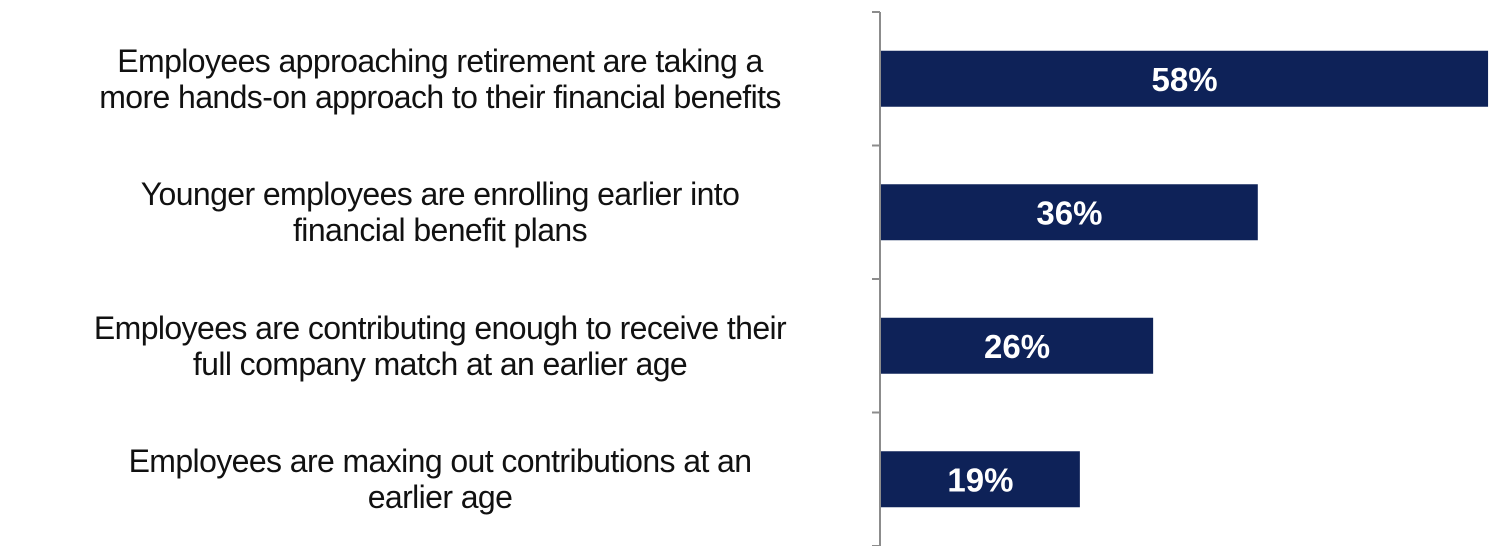 The height and width of the screenshot is (546, 1508). I want to click on category-label-line: full company match at an earlier age, so click(440, 363).